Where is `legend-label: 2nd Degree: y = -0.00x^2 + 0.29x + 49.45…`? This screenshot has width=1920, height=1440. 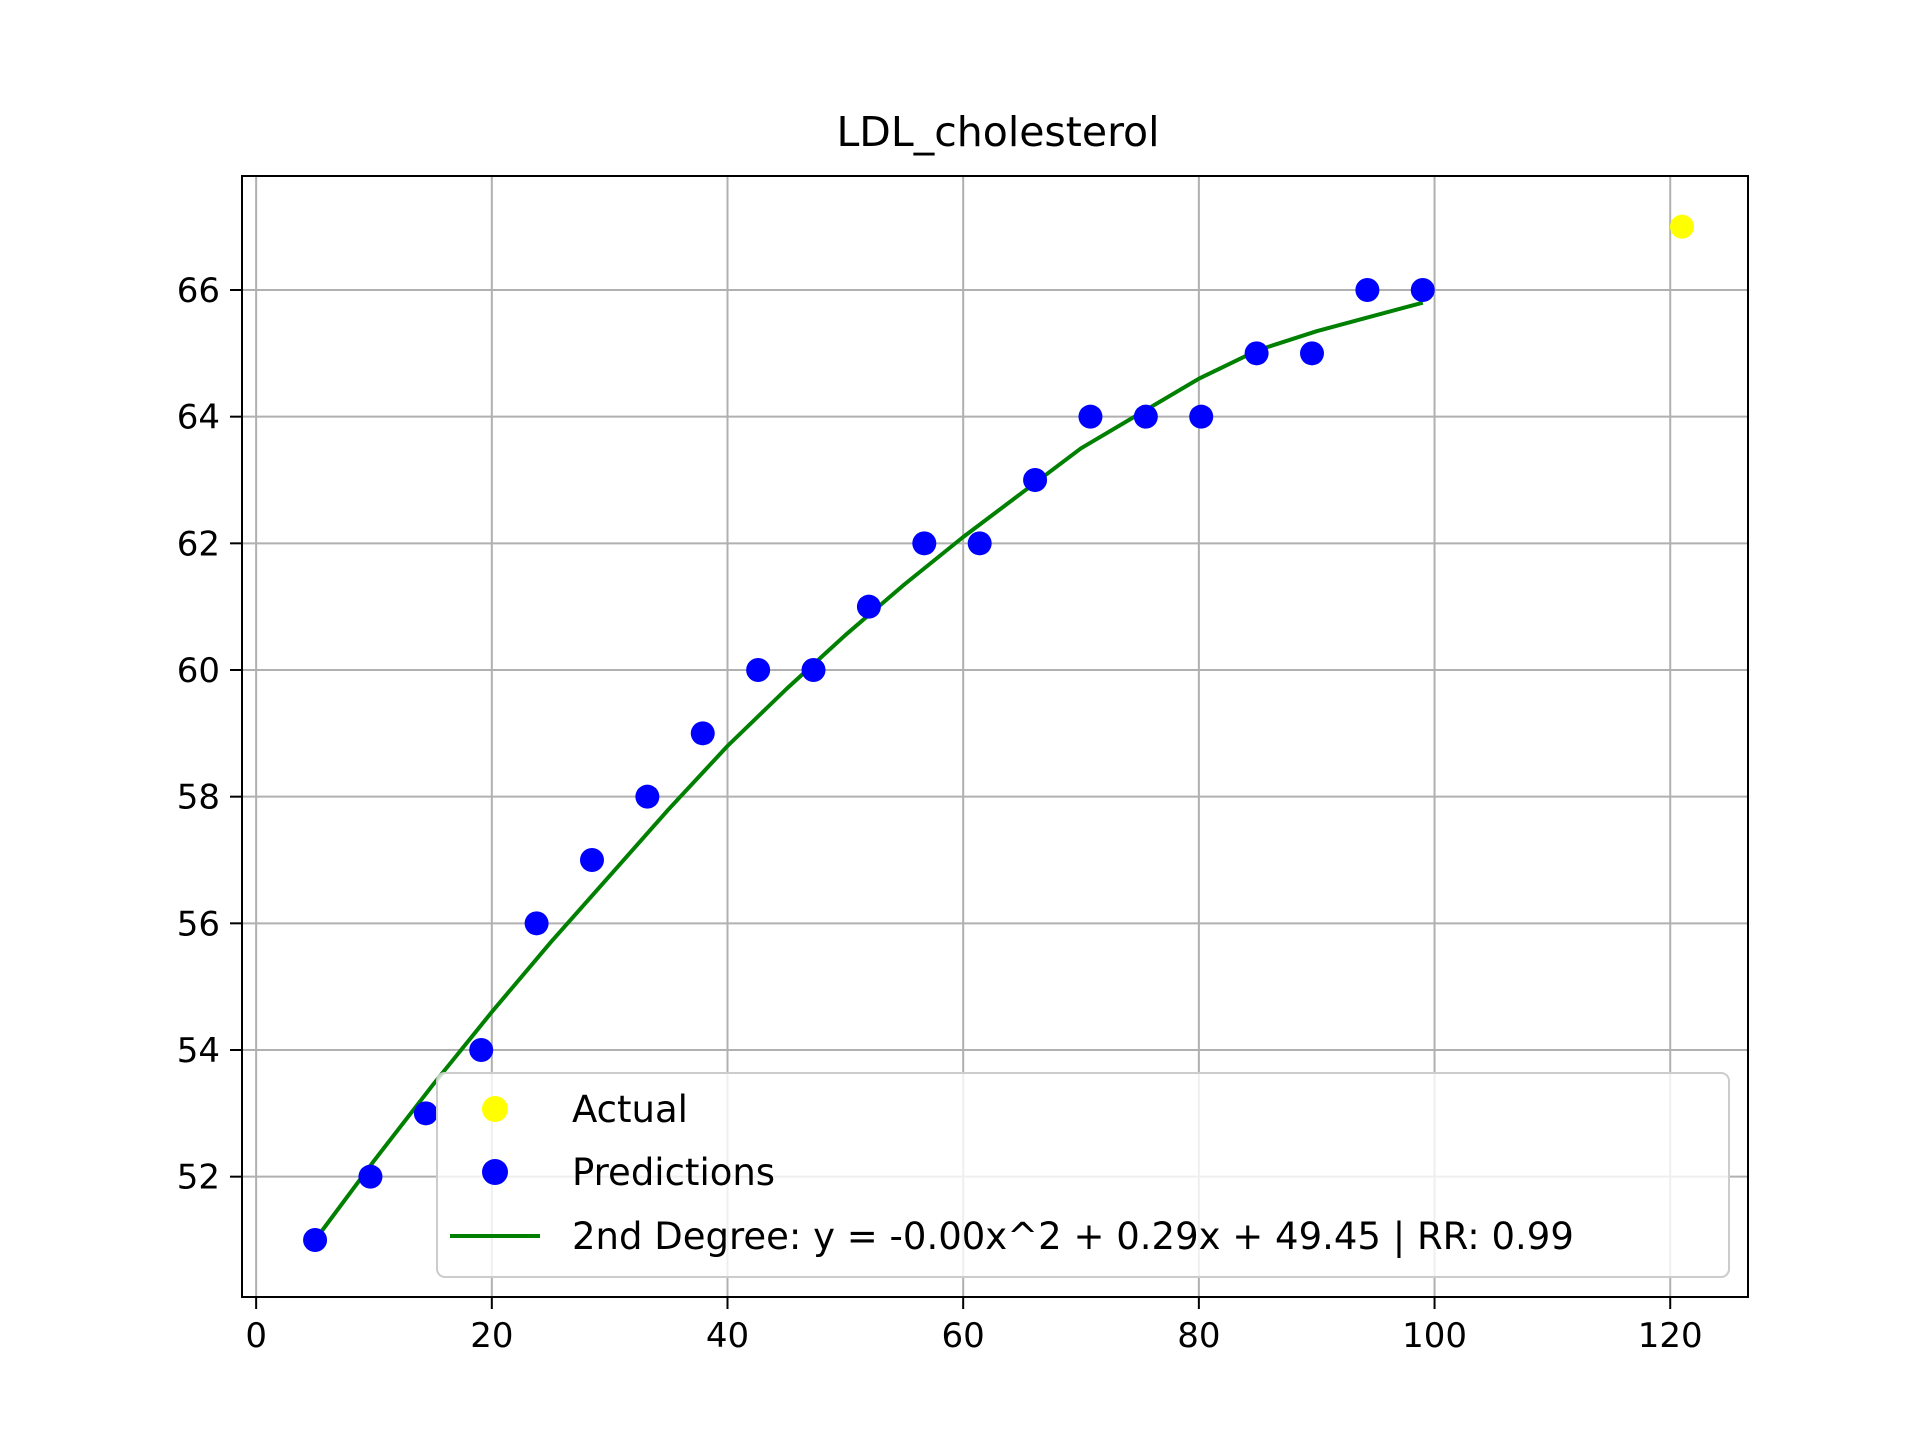
legend-label: 2nd Degree: y = -0.00x^2 + 0.29x + 49.45… is located at coordinates (1073, 1236).